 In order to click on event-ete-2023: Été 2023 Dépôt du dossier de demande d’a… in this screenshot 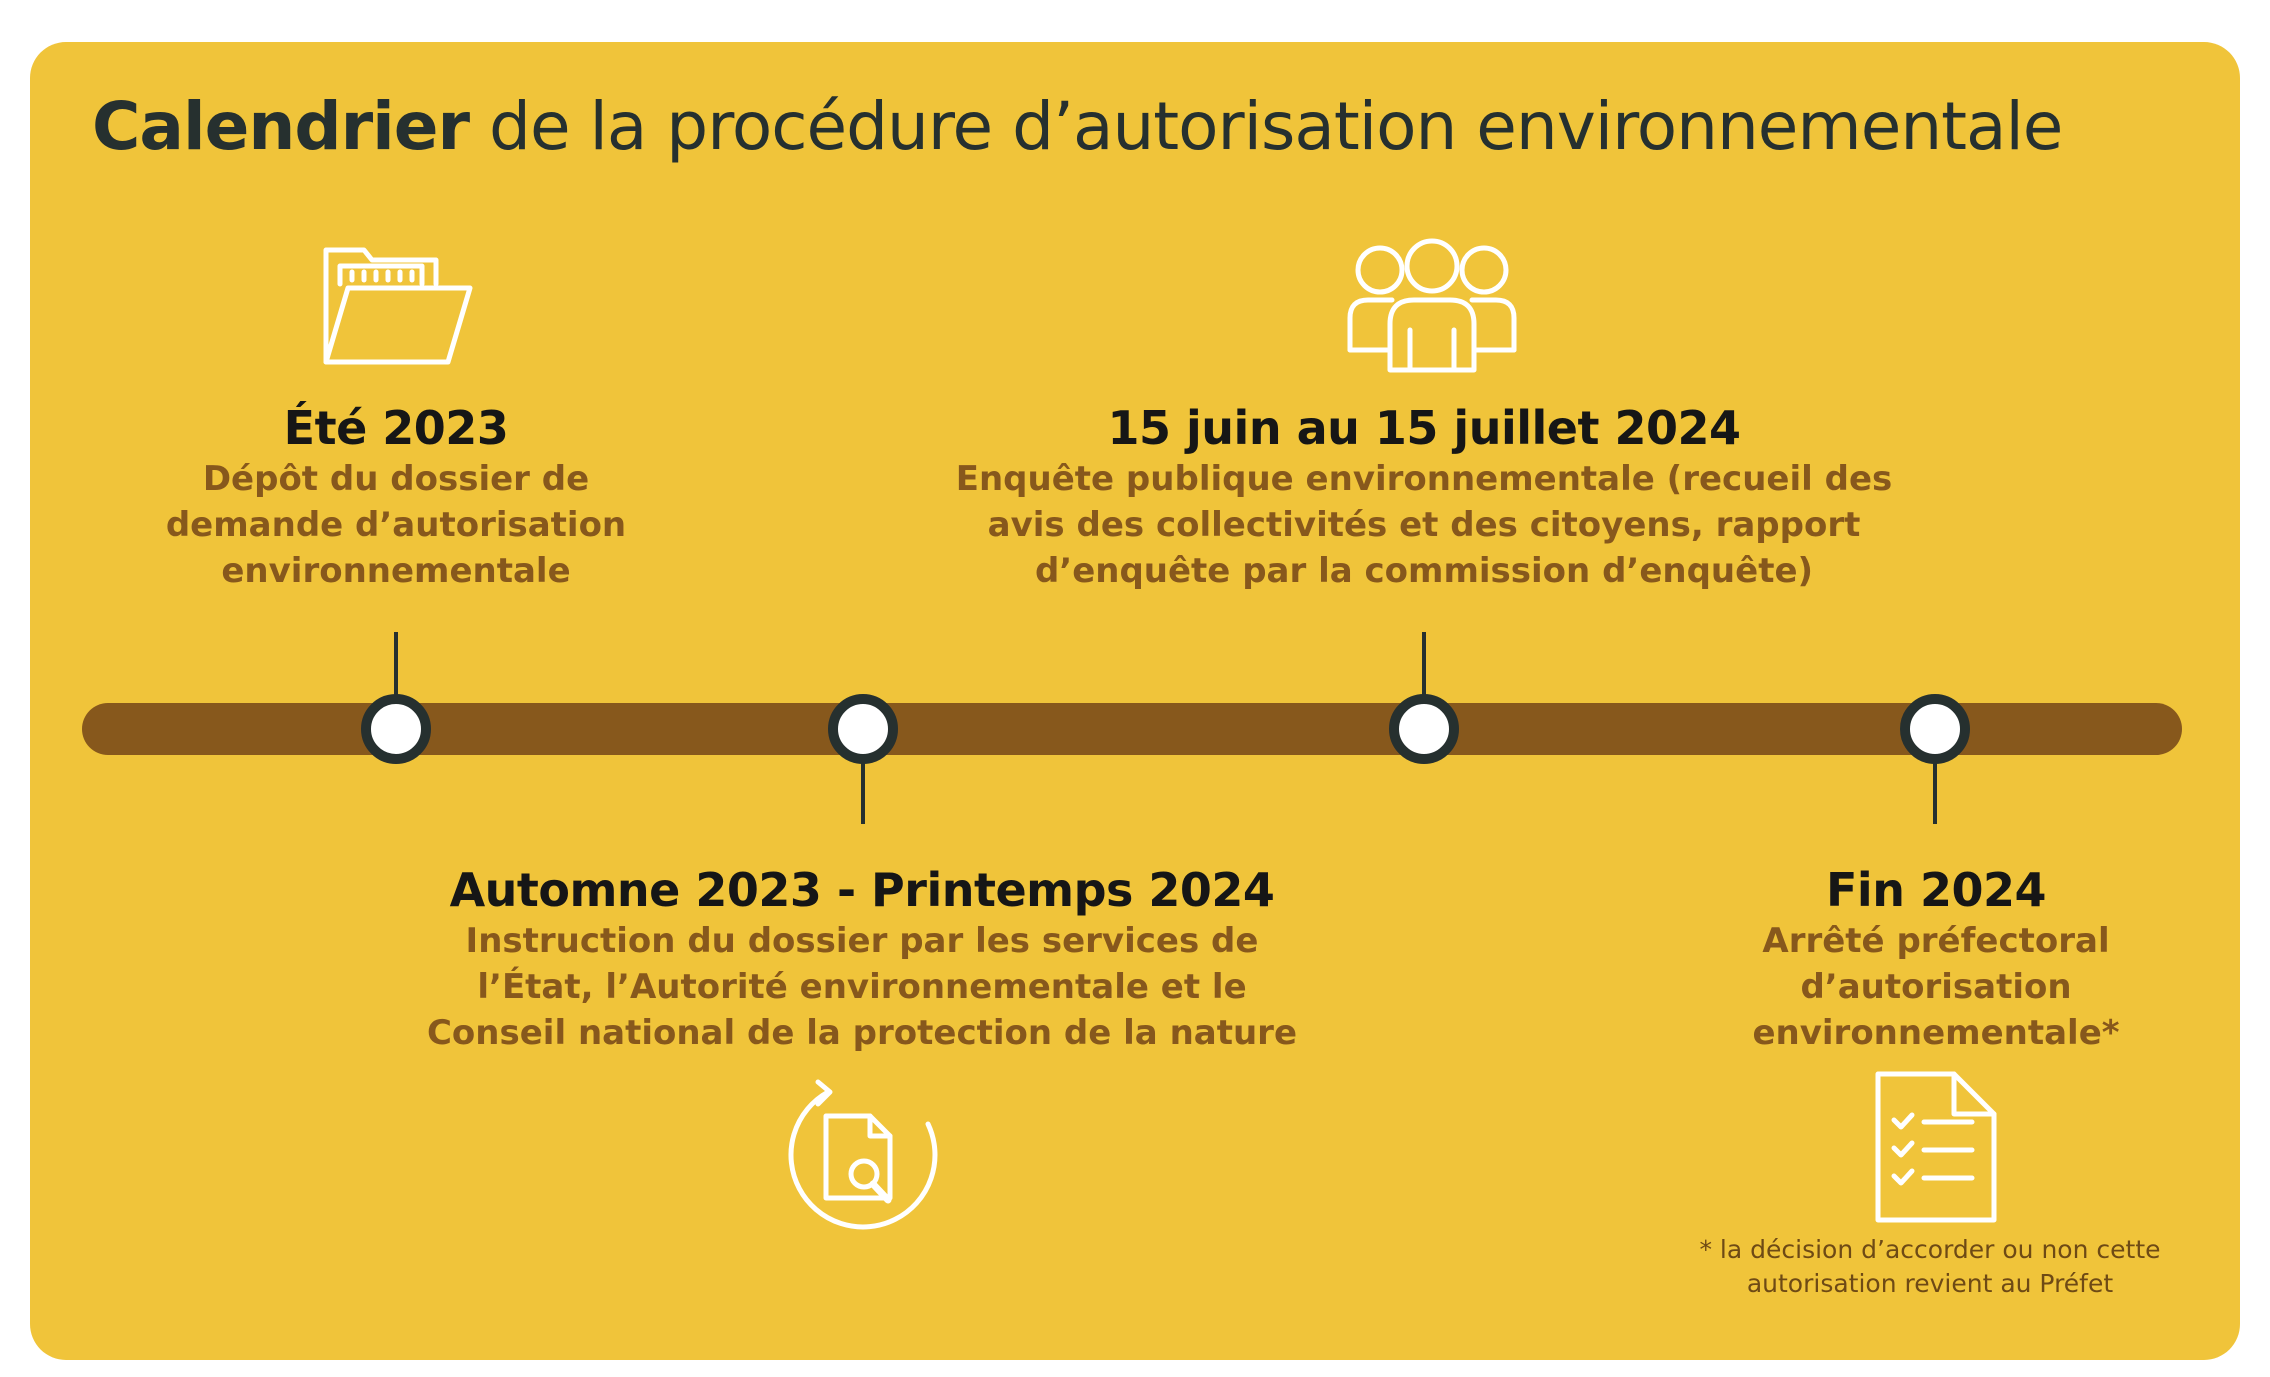, I will do `click(396, 497)`.